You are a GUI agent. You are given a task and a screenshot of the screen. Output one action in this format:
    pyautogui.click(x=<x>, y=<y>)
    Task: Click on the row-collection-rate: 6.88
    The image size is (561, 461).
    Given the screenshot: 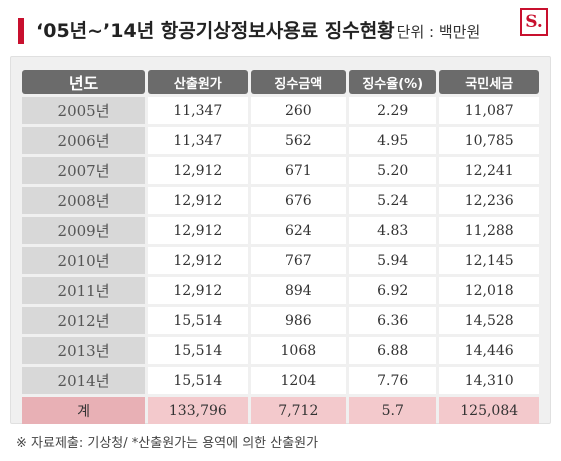 What is the action you would take?
    pyautogui.click(x=393, y=350)
    